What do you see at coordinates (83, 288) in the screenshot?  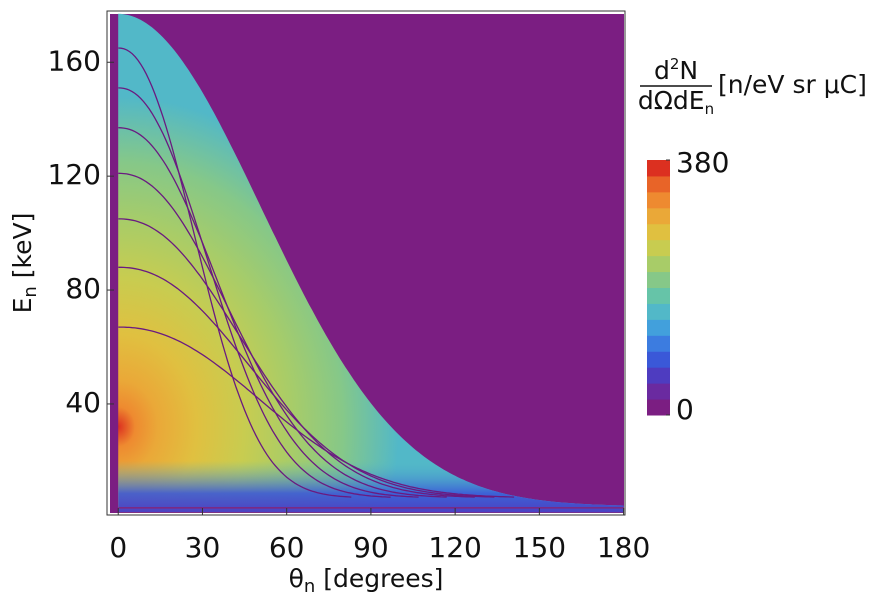 I see `y-tick-label: 80` at bounding box center [83, 288].